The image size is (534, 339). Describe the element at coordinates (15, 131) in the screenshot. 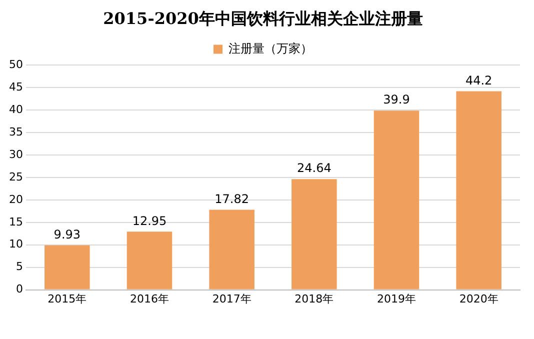

I see `y-tick-label: 35` at that location.